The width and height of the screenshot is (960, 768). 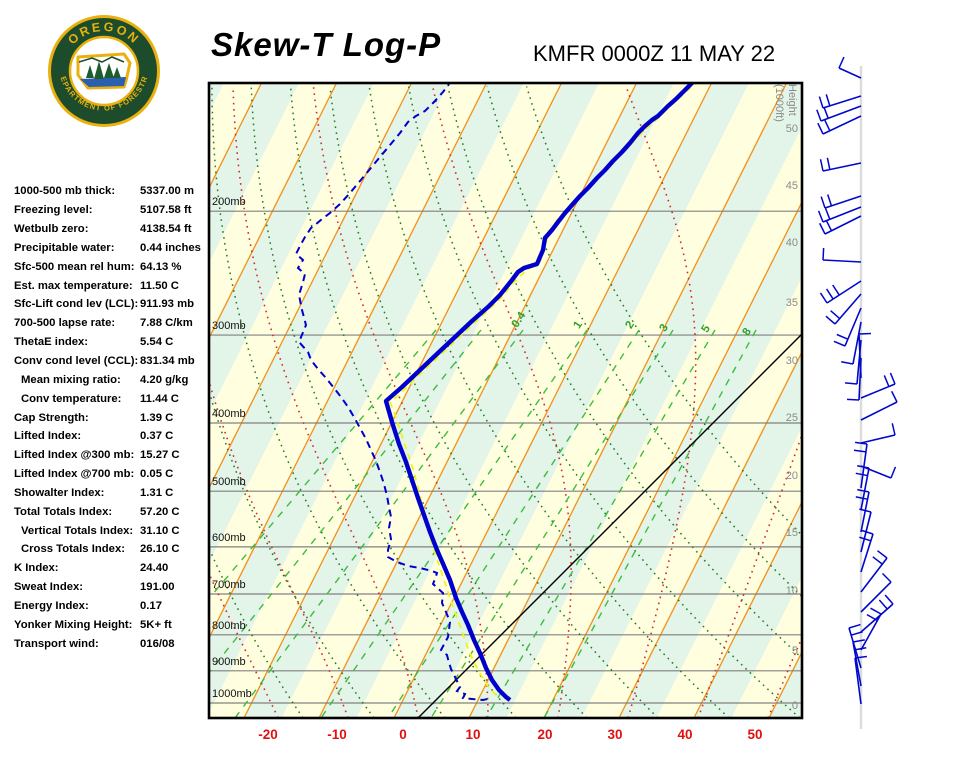 I want to click on oregon-forestry-logo: OREGON DEPARTMENT OF FORESTRY, so click(x=104, y=71).